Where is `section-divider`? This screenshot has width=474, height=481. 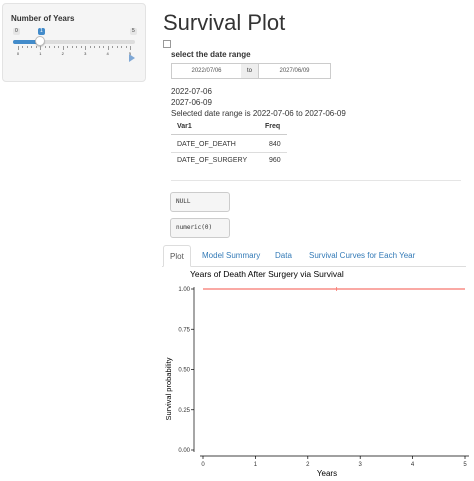
section-divider is located at coordinates (316, 180).